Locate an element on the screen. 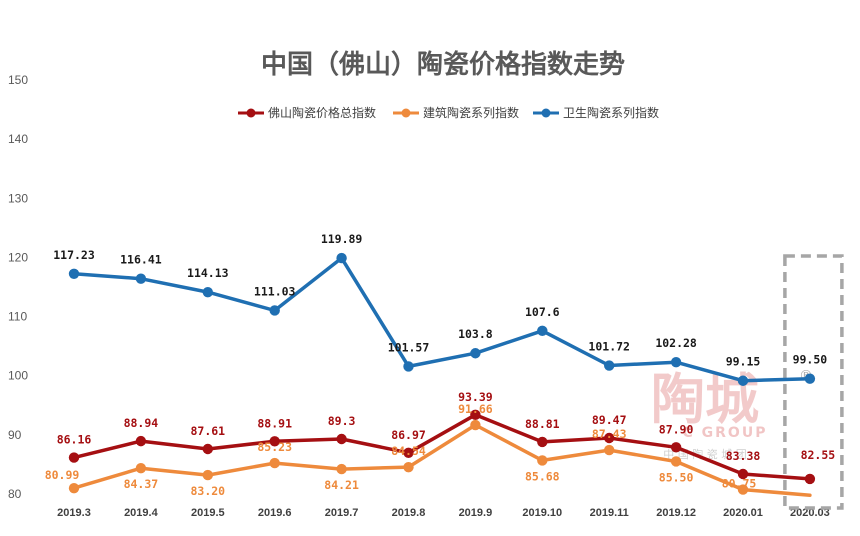 Image resolution: width=860 pixels, height=536 pixels. data-label: 80.75 is located at coordinates (739, 484).